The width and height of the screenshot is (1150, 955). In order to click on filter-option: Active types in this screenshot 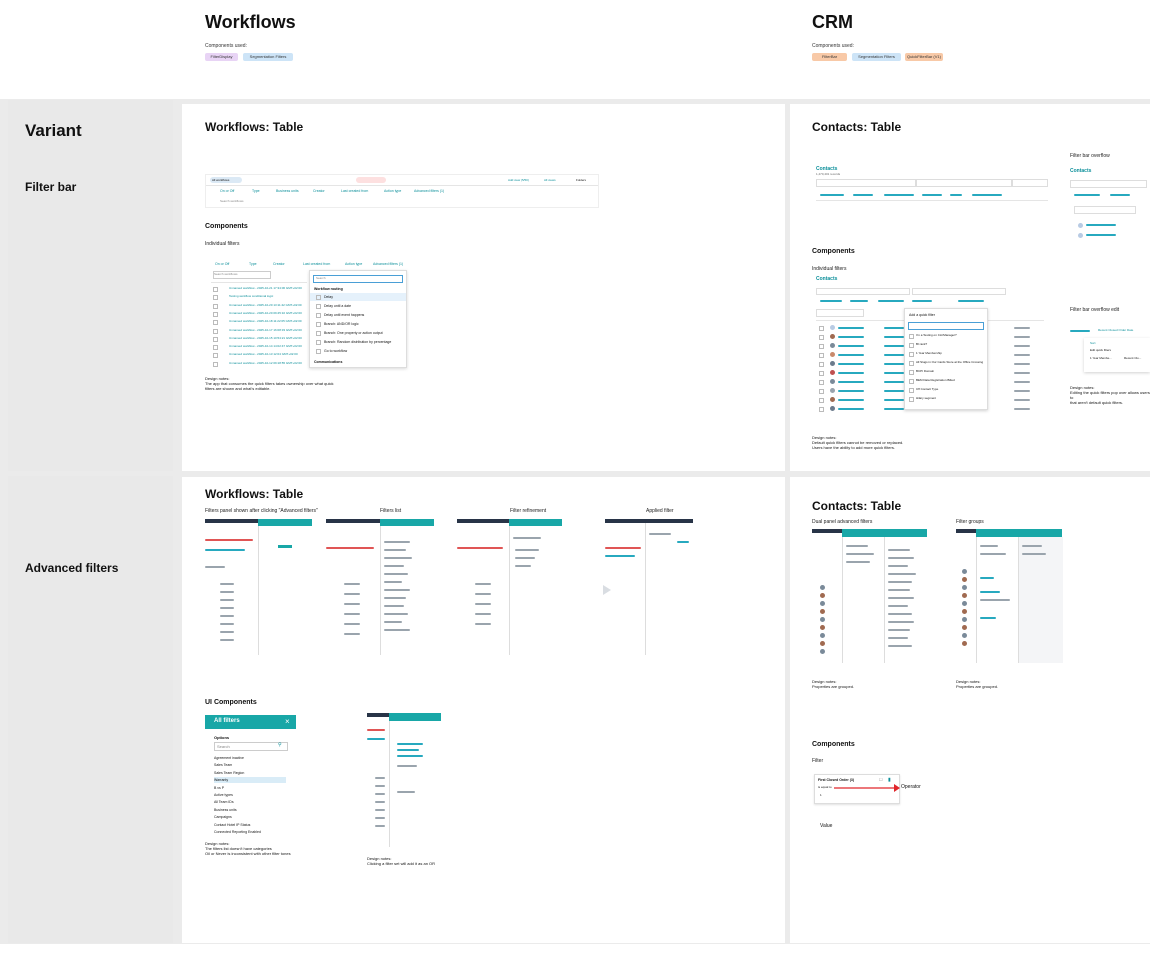, I will do `click(223, 795)`.